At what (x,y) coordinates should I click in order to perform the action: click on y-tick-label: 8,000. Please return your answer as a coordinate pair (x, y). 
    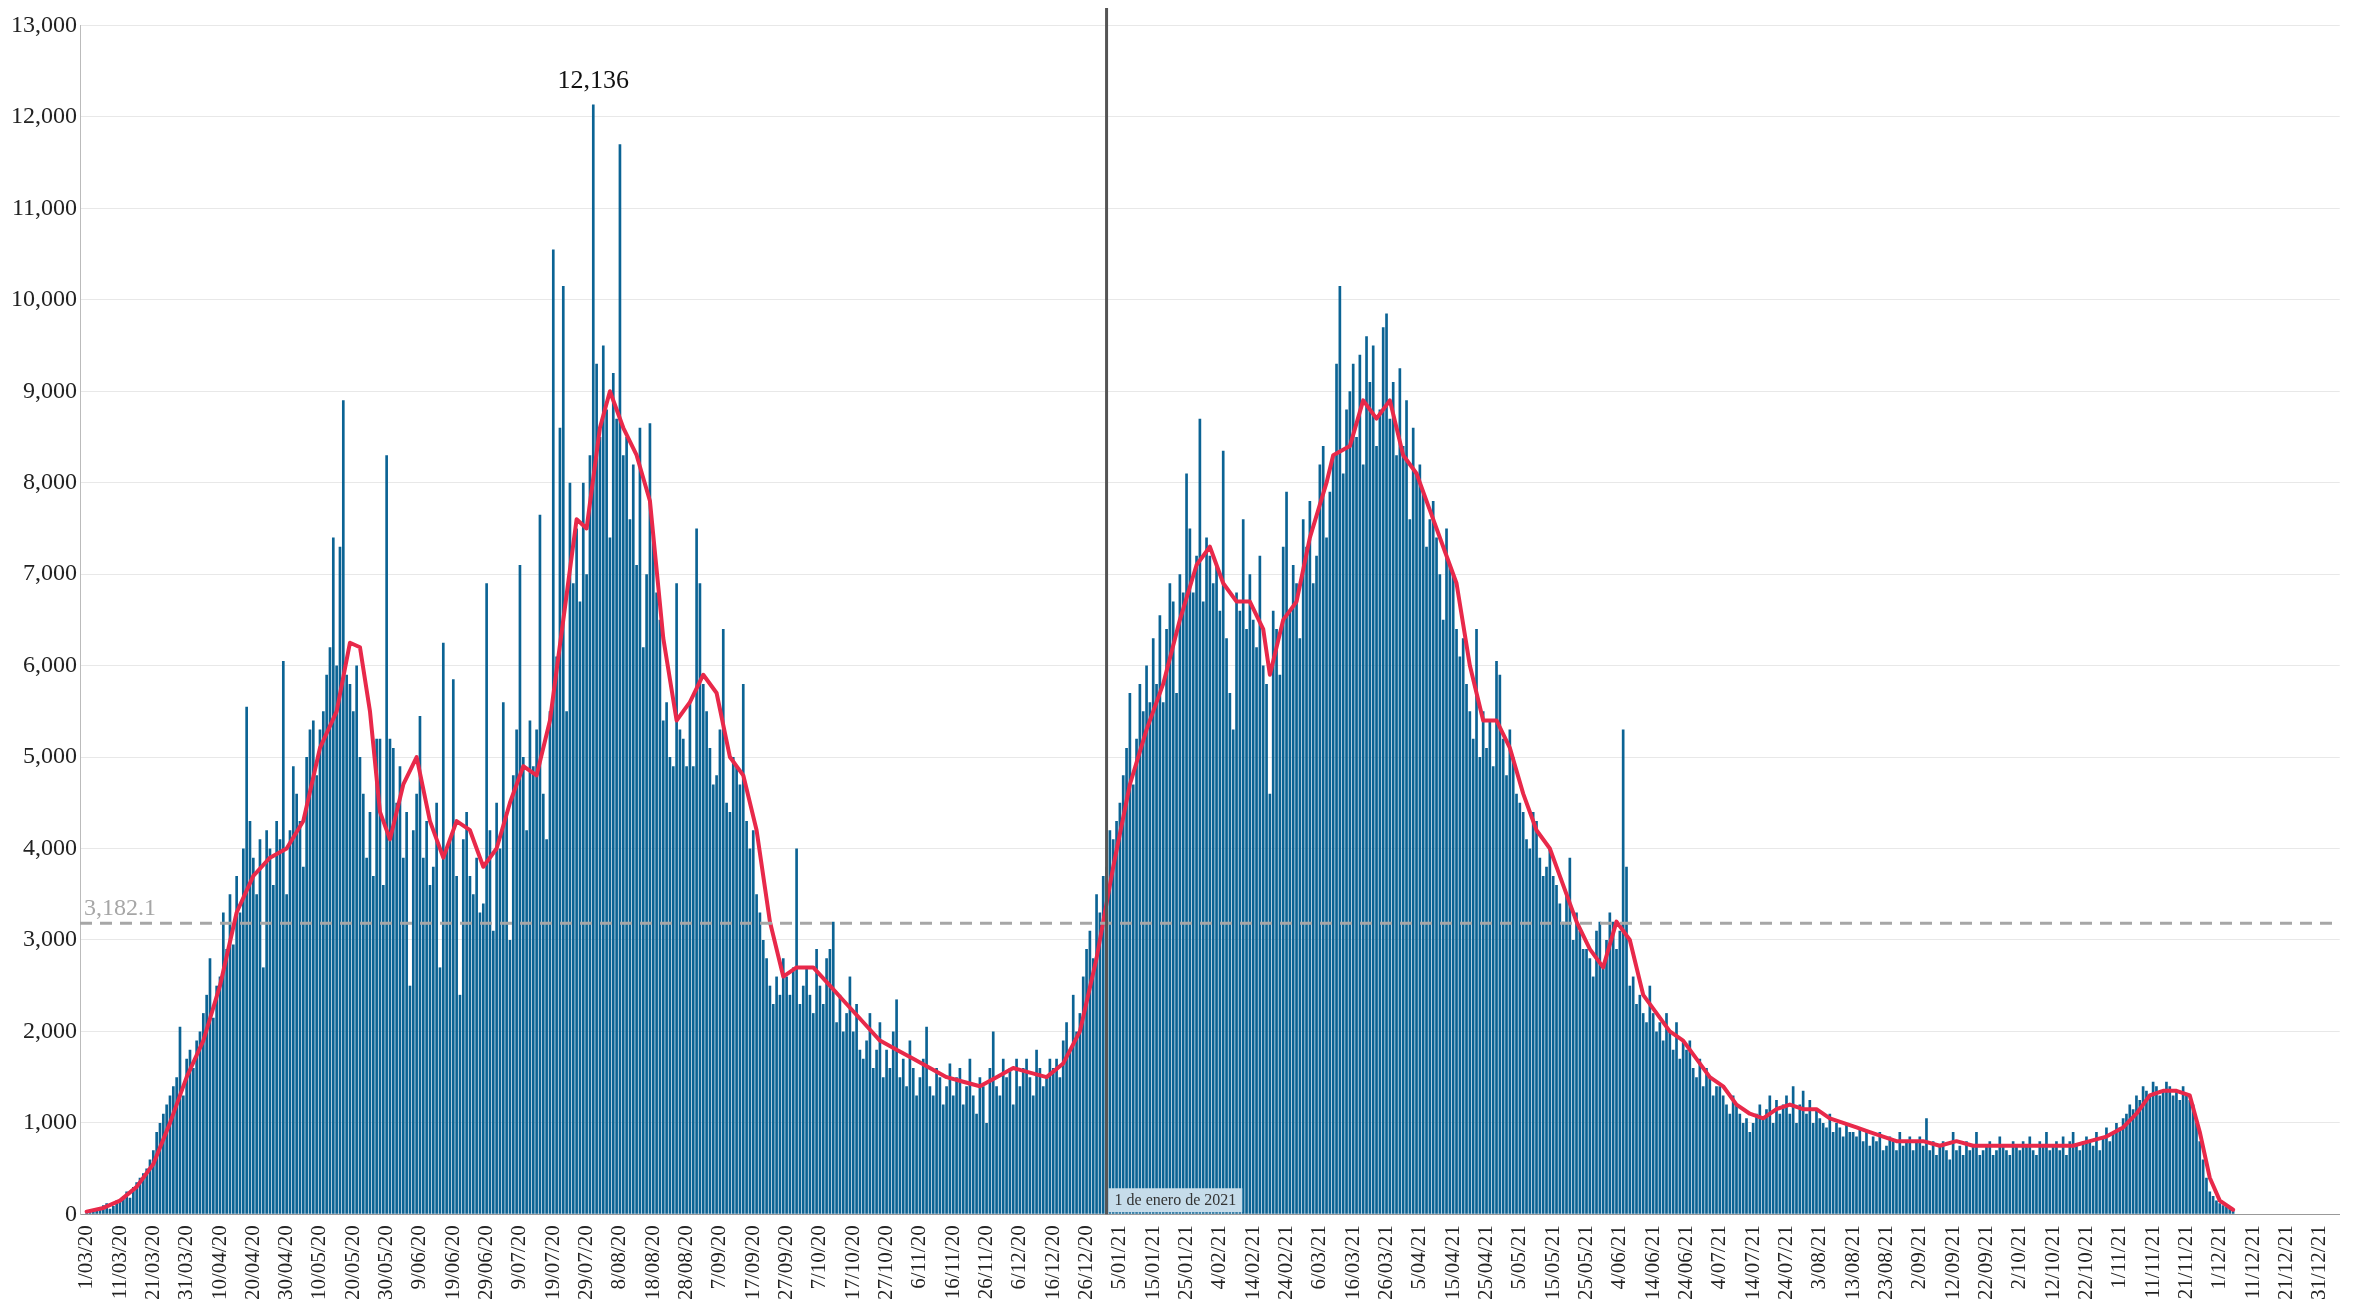
    Looking at the image, I should click on (50, 480).